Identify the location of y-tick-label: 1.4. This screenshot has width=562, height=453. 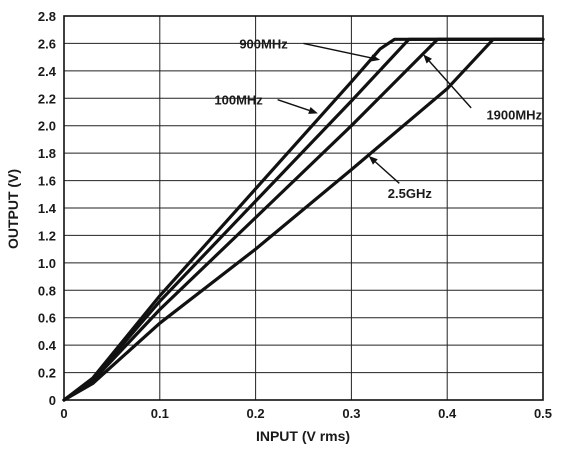
(47, 208).